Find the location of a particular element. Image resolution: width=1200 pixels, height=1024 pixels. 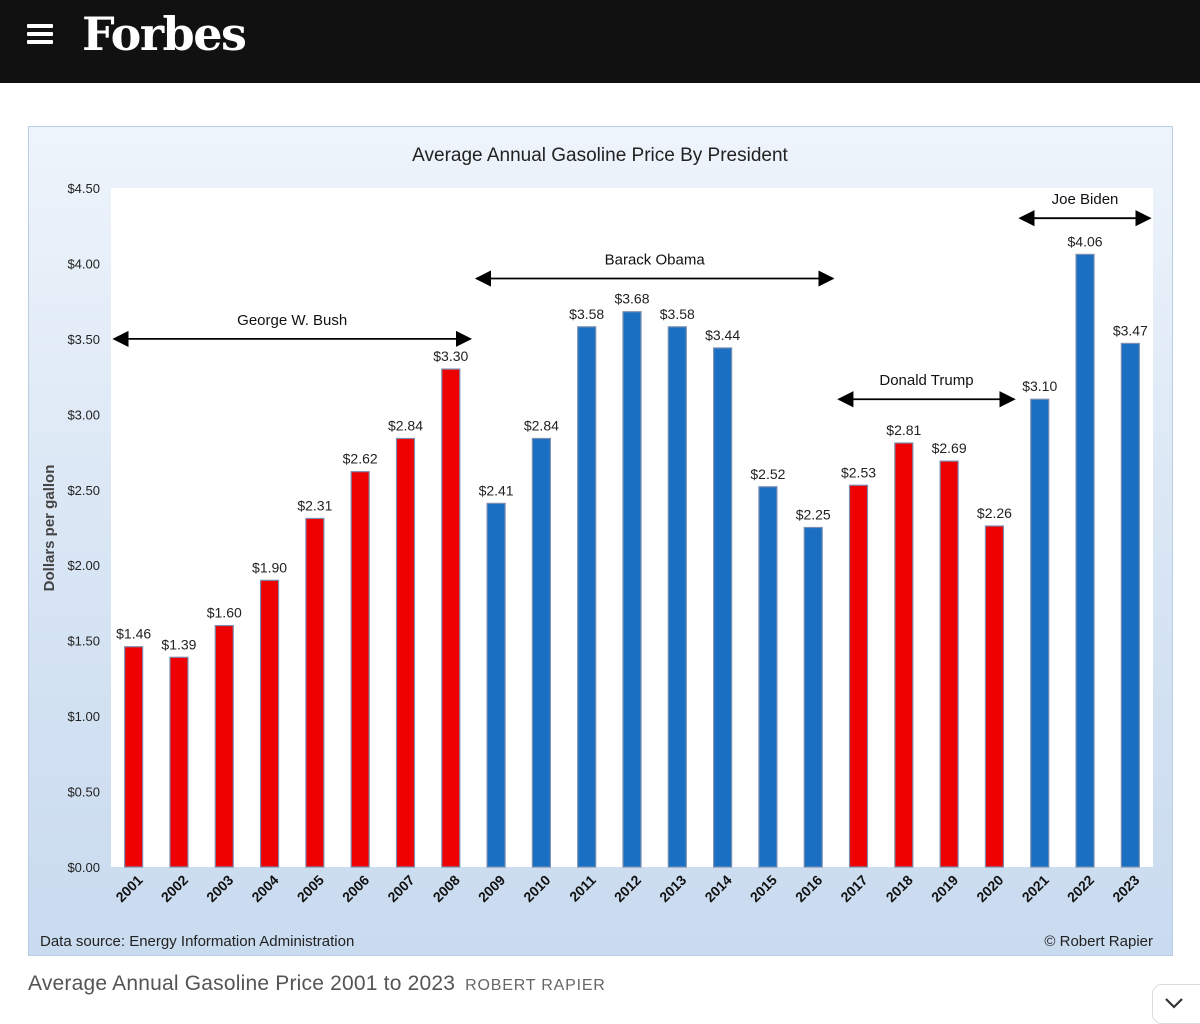

value-label: $2.69 is located at coordinates (949, 448).